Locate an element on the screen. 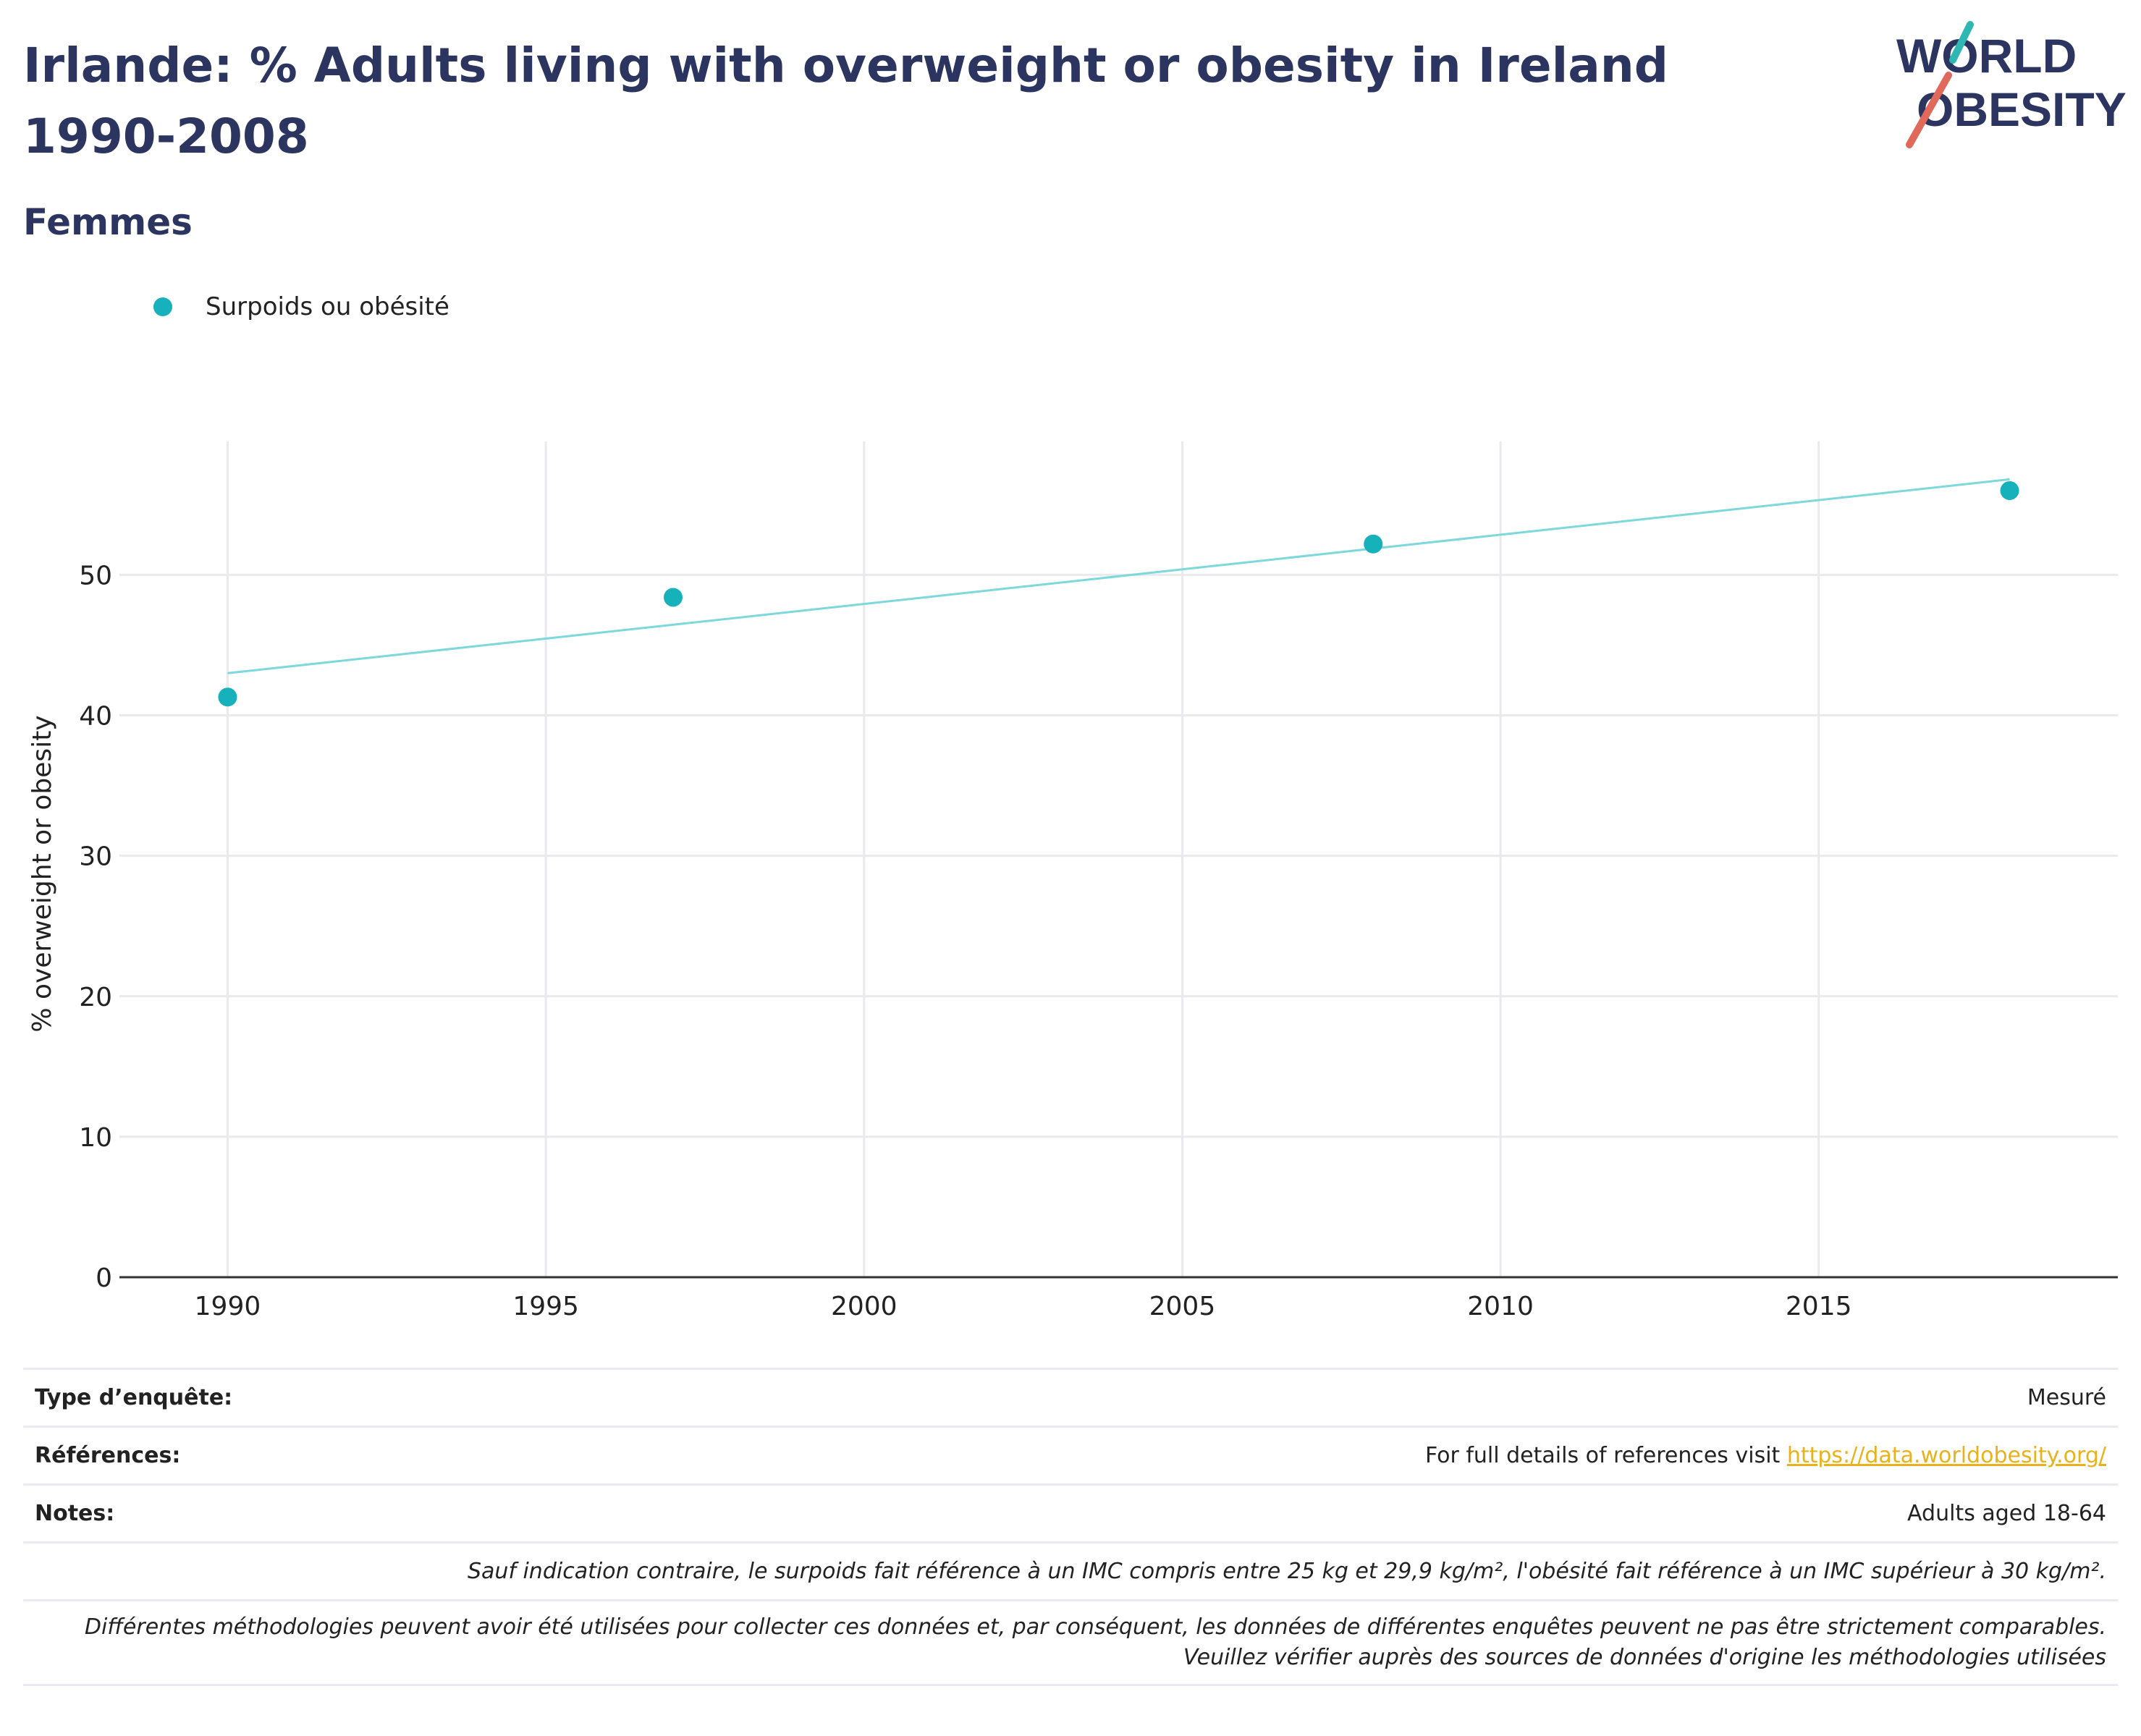  x-tick-label: 2005 is located at coordinates (1182, 1306).